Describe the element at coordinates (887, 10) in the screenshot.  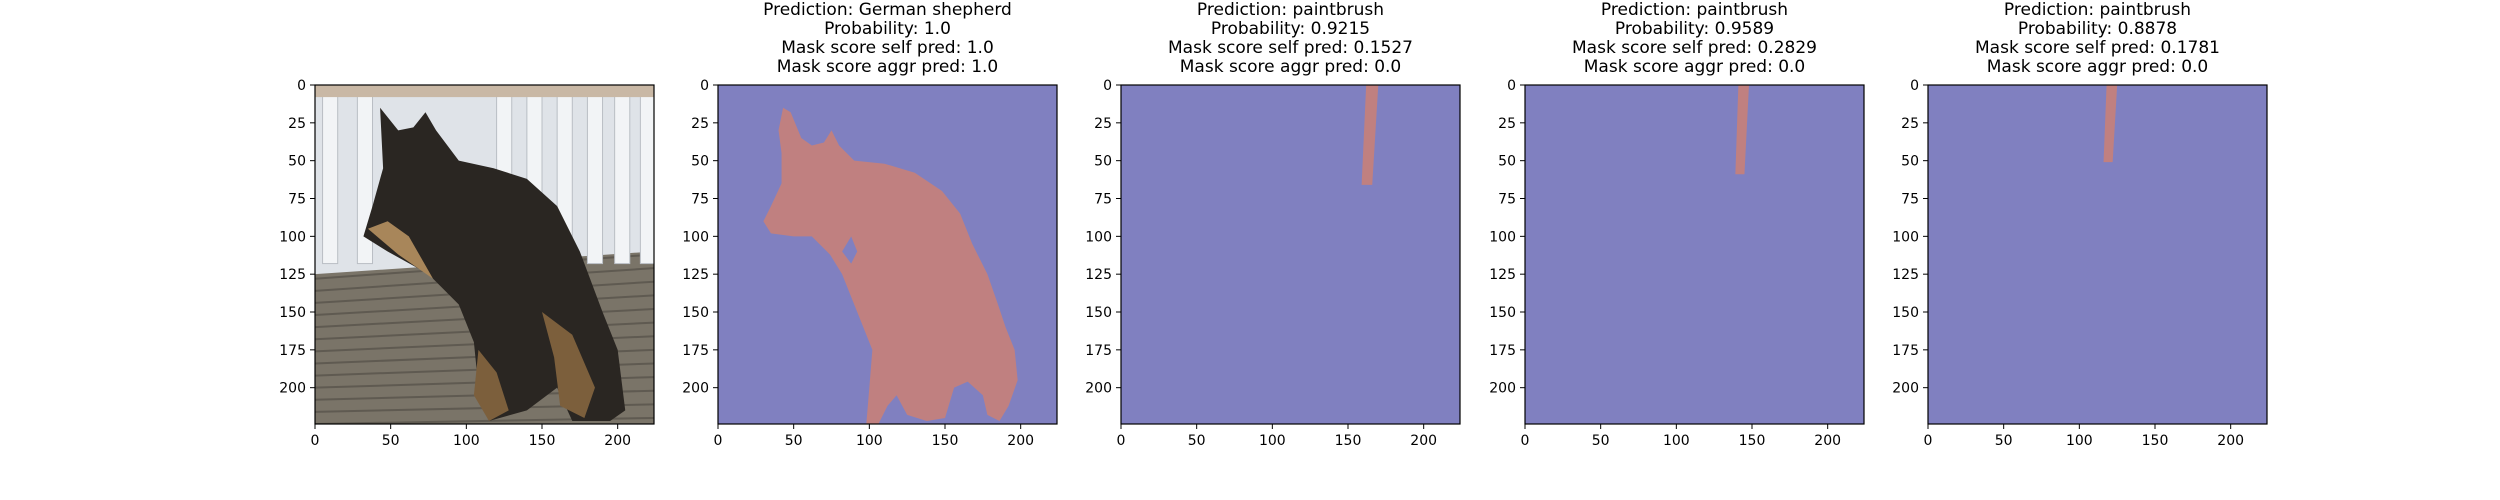
I see `panel-title-line: Prediction: German shepherd` at that location.